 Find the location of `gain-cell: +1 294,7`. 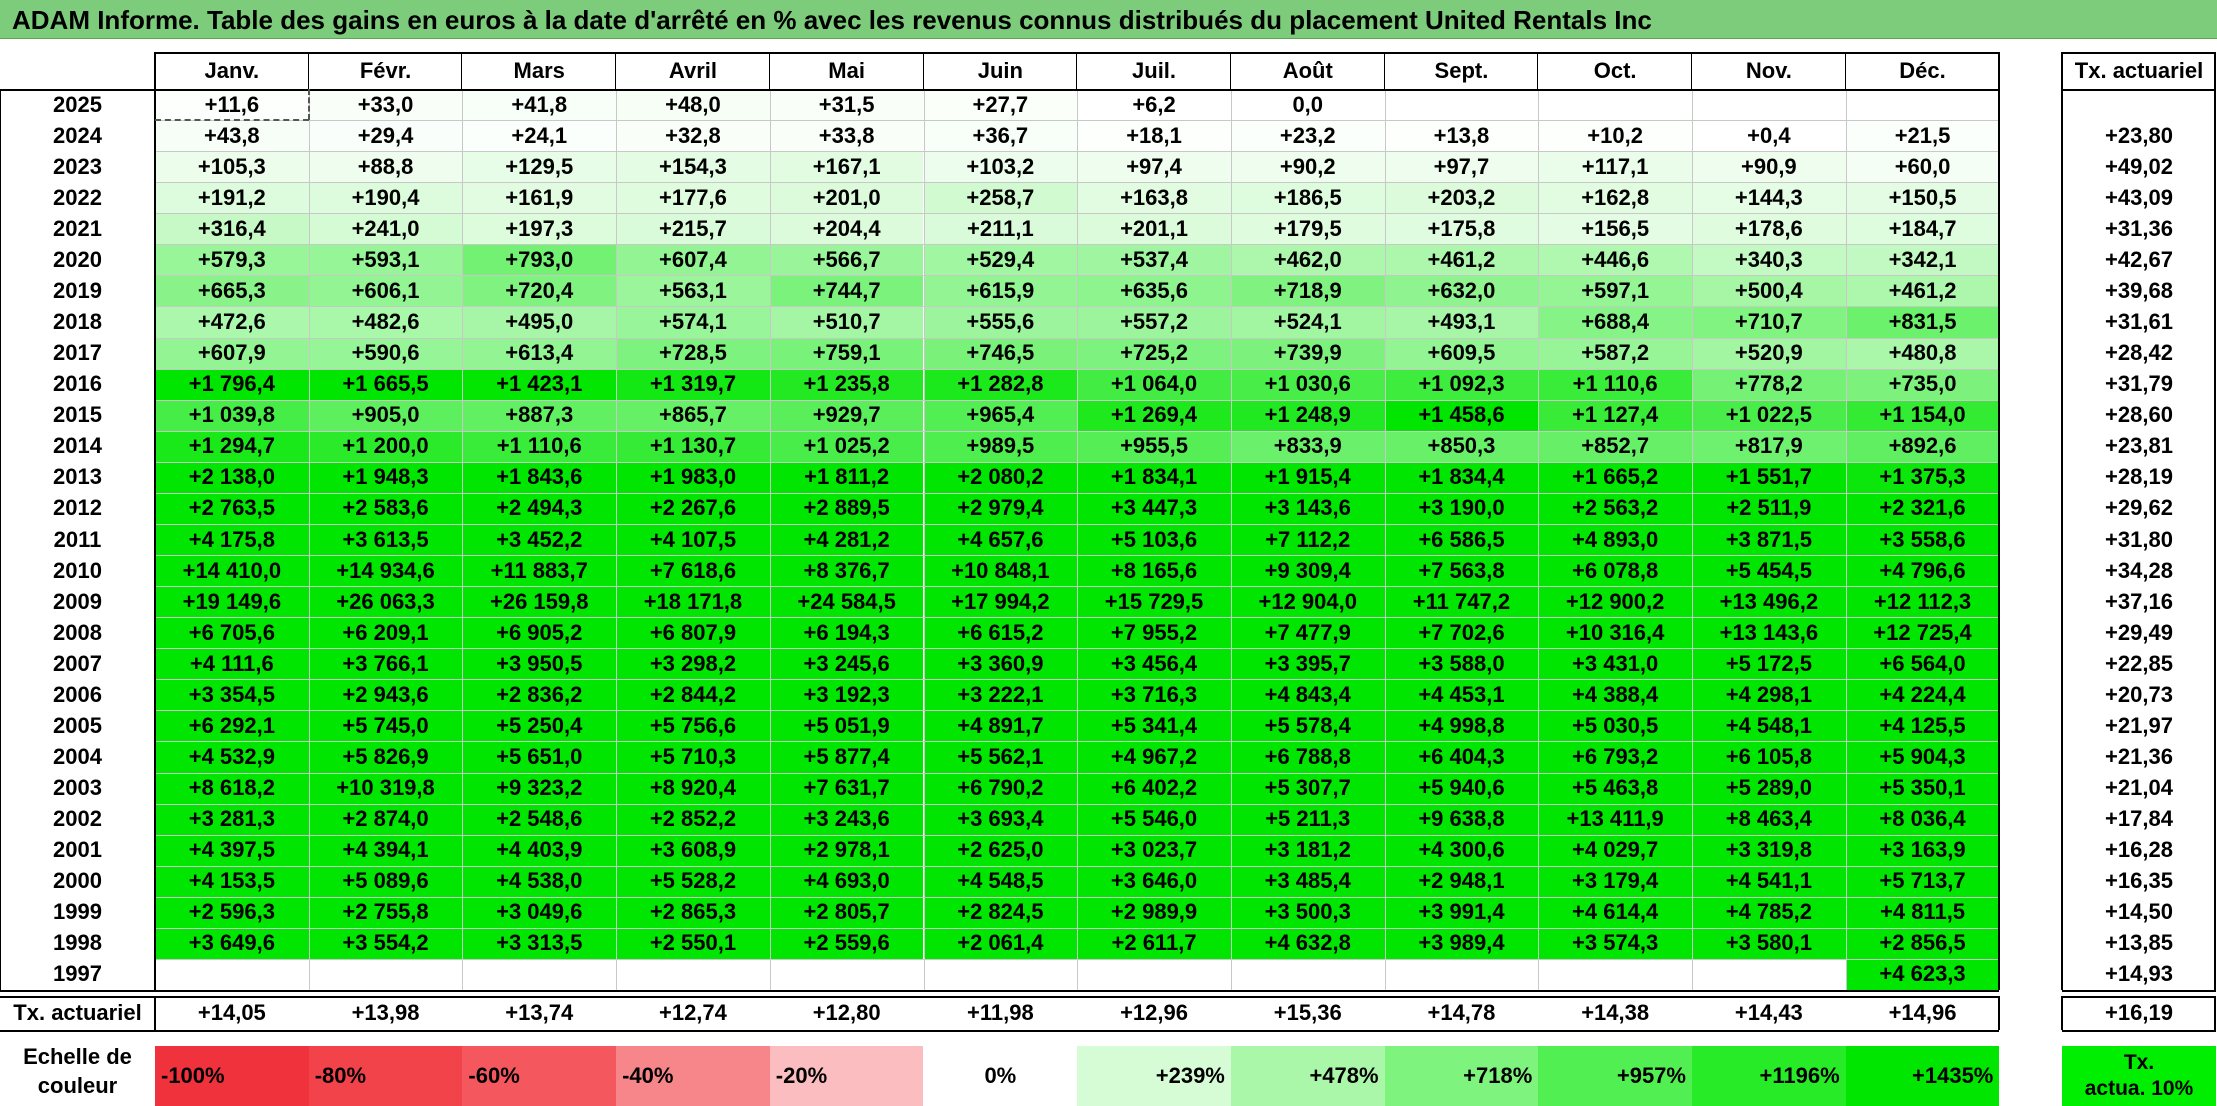

gain-cell: +1 294,7 is located at coordinates (232, 446).